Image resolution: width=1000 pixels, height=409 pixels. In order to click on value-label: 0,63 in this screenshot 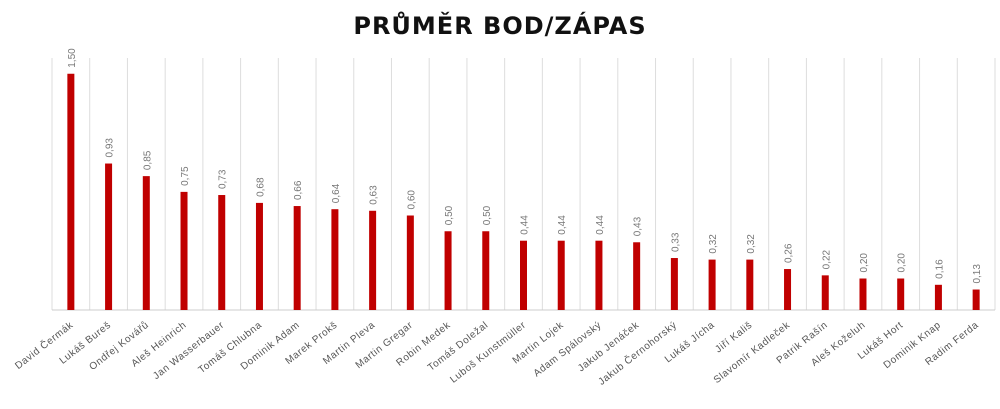, I will do `click(374, 195)`.